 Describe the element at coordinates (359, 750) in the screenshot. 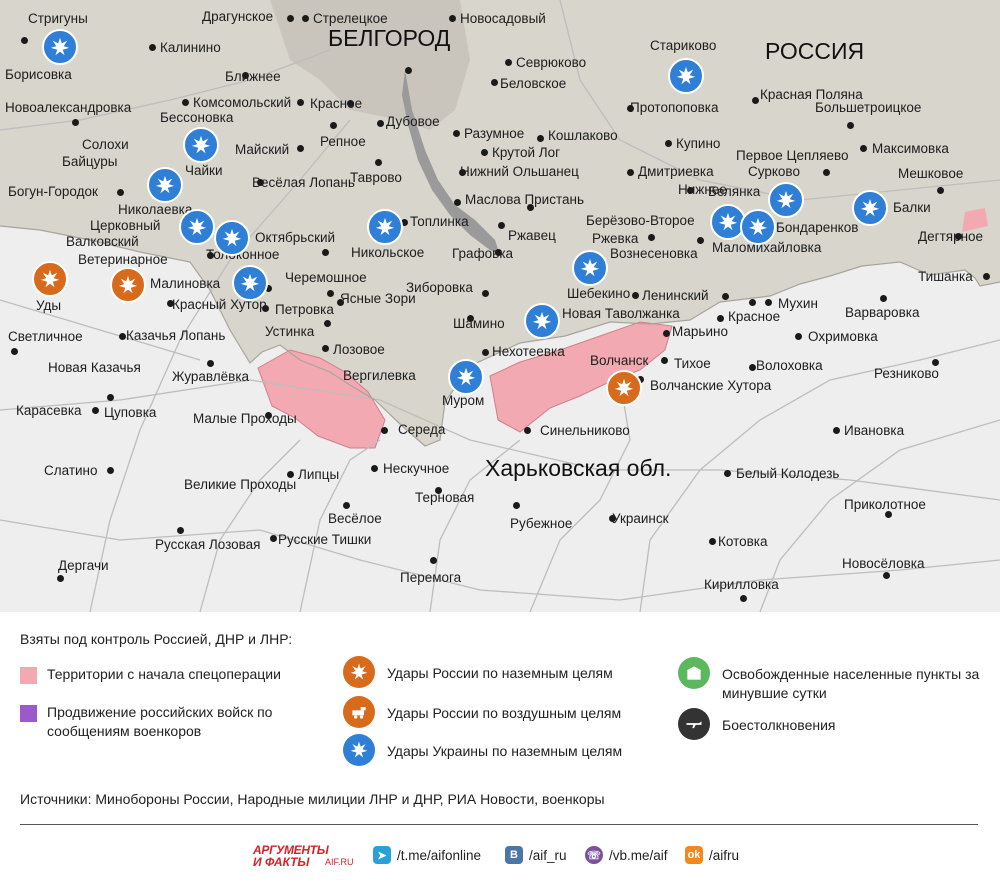

I see `ua-ground-strike-icon` at that location.